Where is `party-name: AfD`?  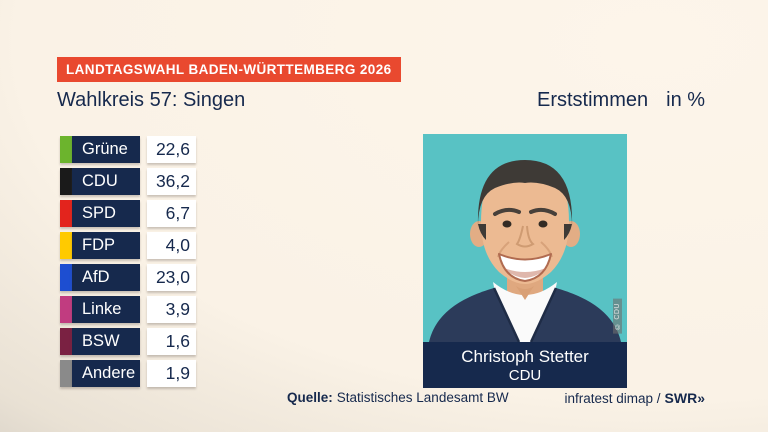
party-name: AfD is located at coordinates (106, 277).